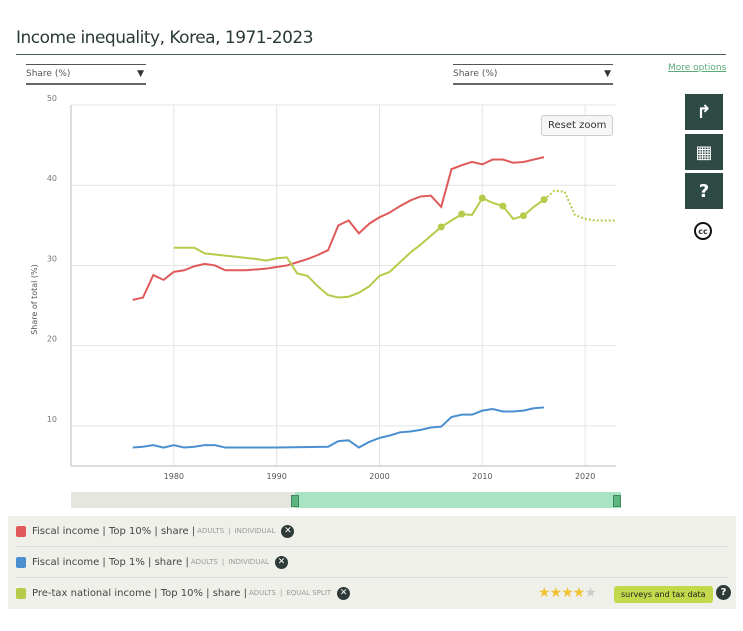  I want to click on y-tick-label: 20, so click(52, 339).